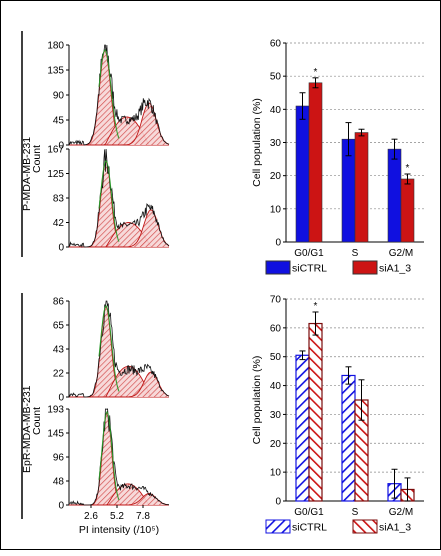 The image size is (441, 556). I want to click on row-label-top: P-MDA-MB-231, so click(27, 144).